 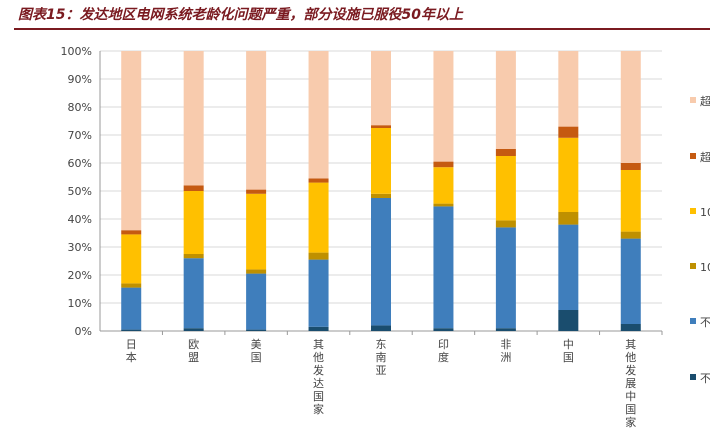 I want to click on x-category-label: 日本, so click(x=131, y=351).